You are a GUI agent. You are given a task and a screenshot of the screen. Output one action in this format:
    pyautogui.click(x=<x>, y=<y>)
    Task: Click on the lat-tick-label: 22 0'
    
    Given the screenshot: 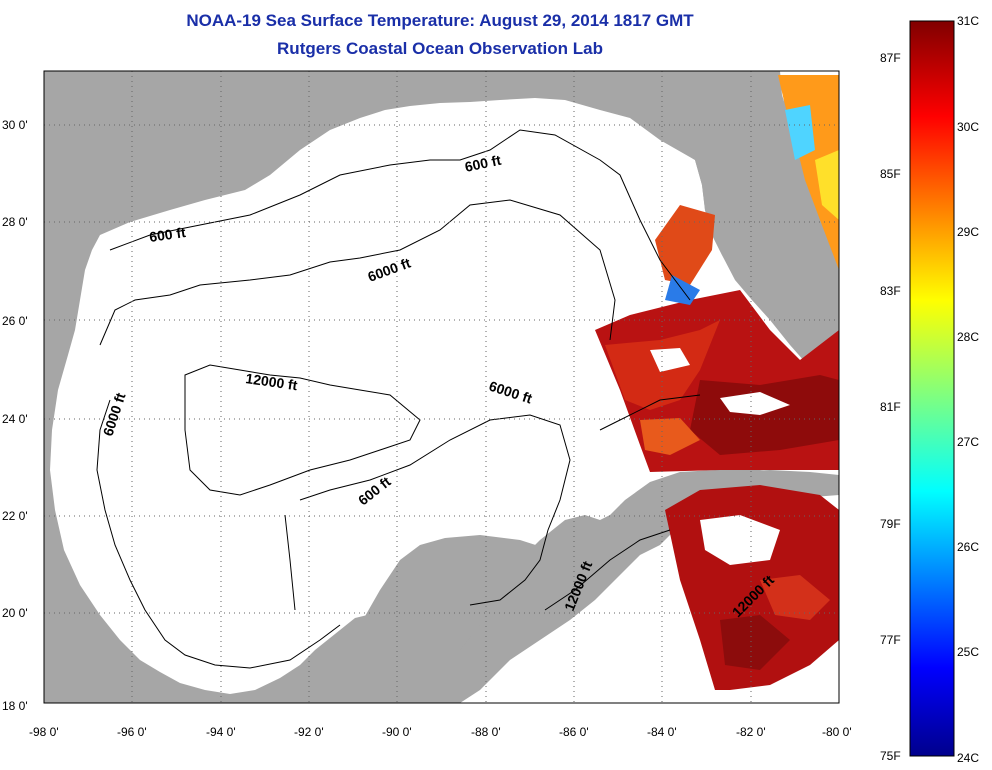 What is the action you would take?
    pyautogui.click(x=15, y=516)
    